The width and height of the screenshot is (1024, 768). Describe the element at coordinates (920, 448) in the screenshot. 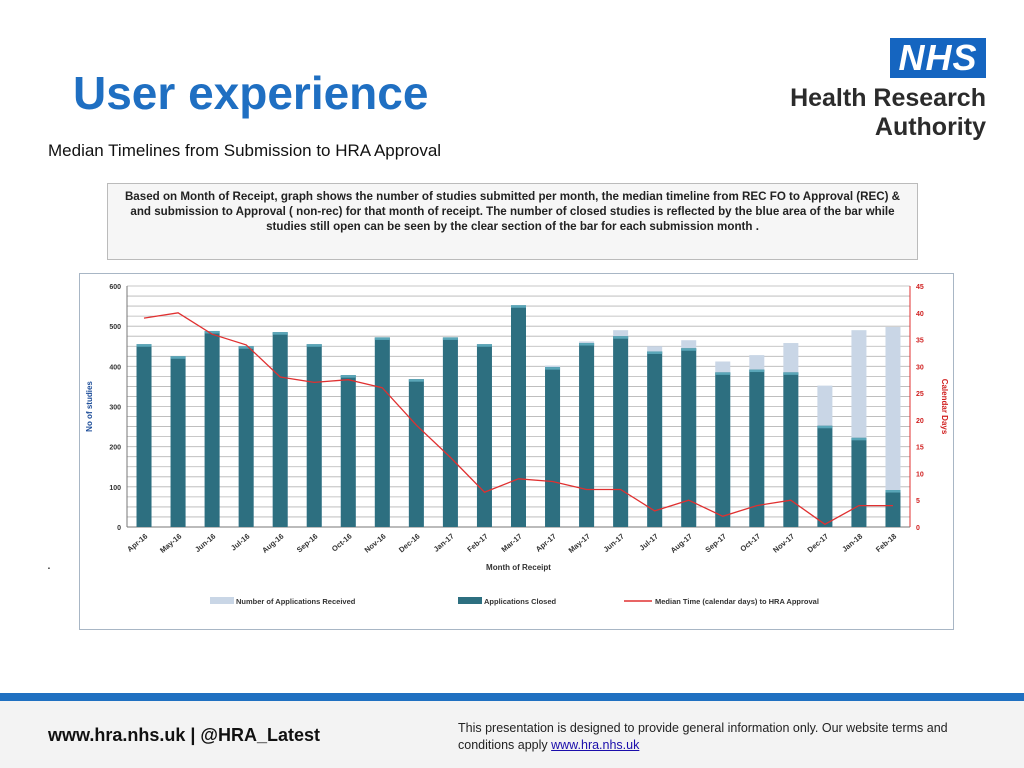

I see `y2-tick-label: 15` at that location.